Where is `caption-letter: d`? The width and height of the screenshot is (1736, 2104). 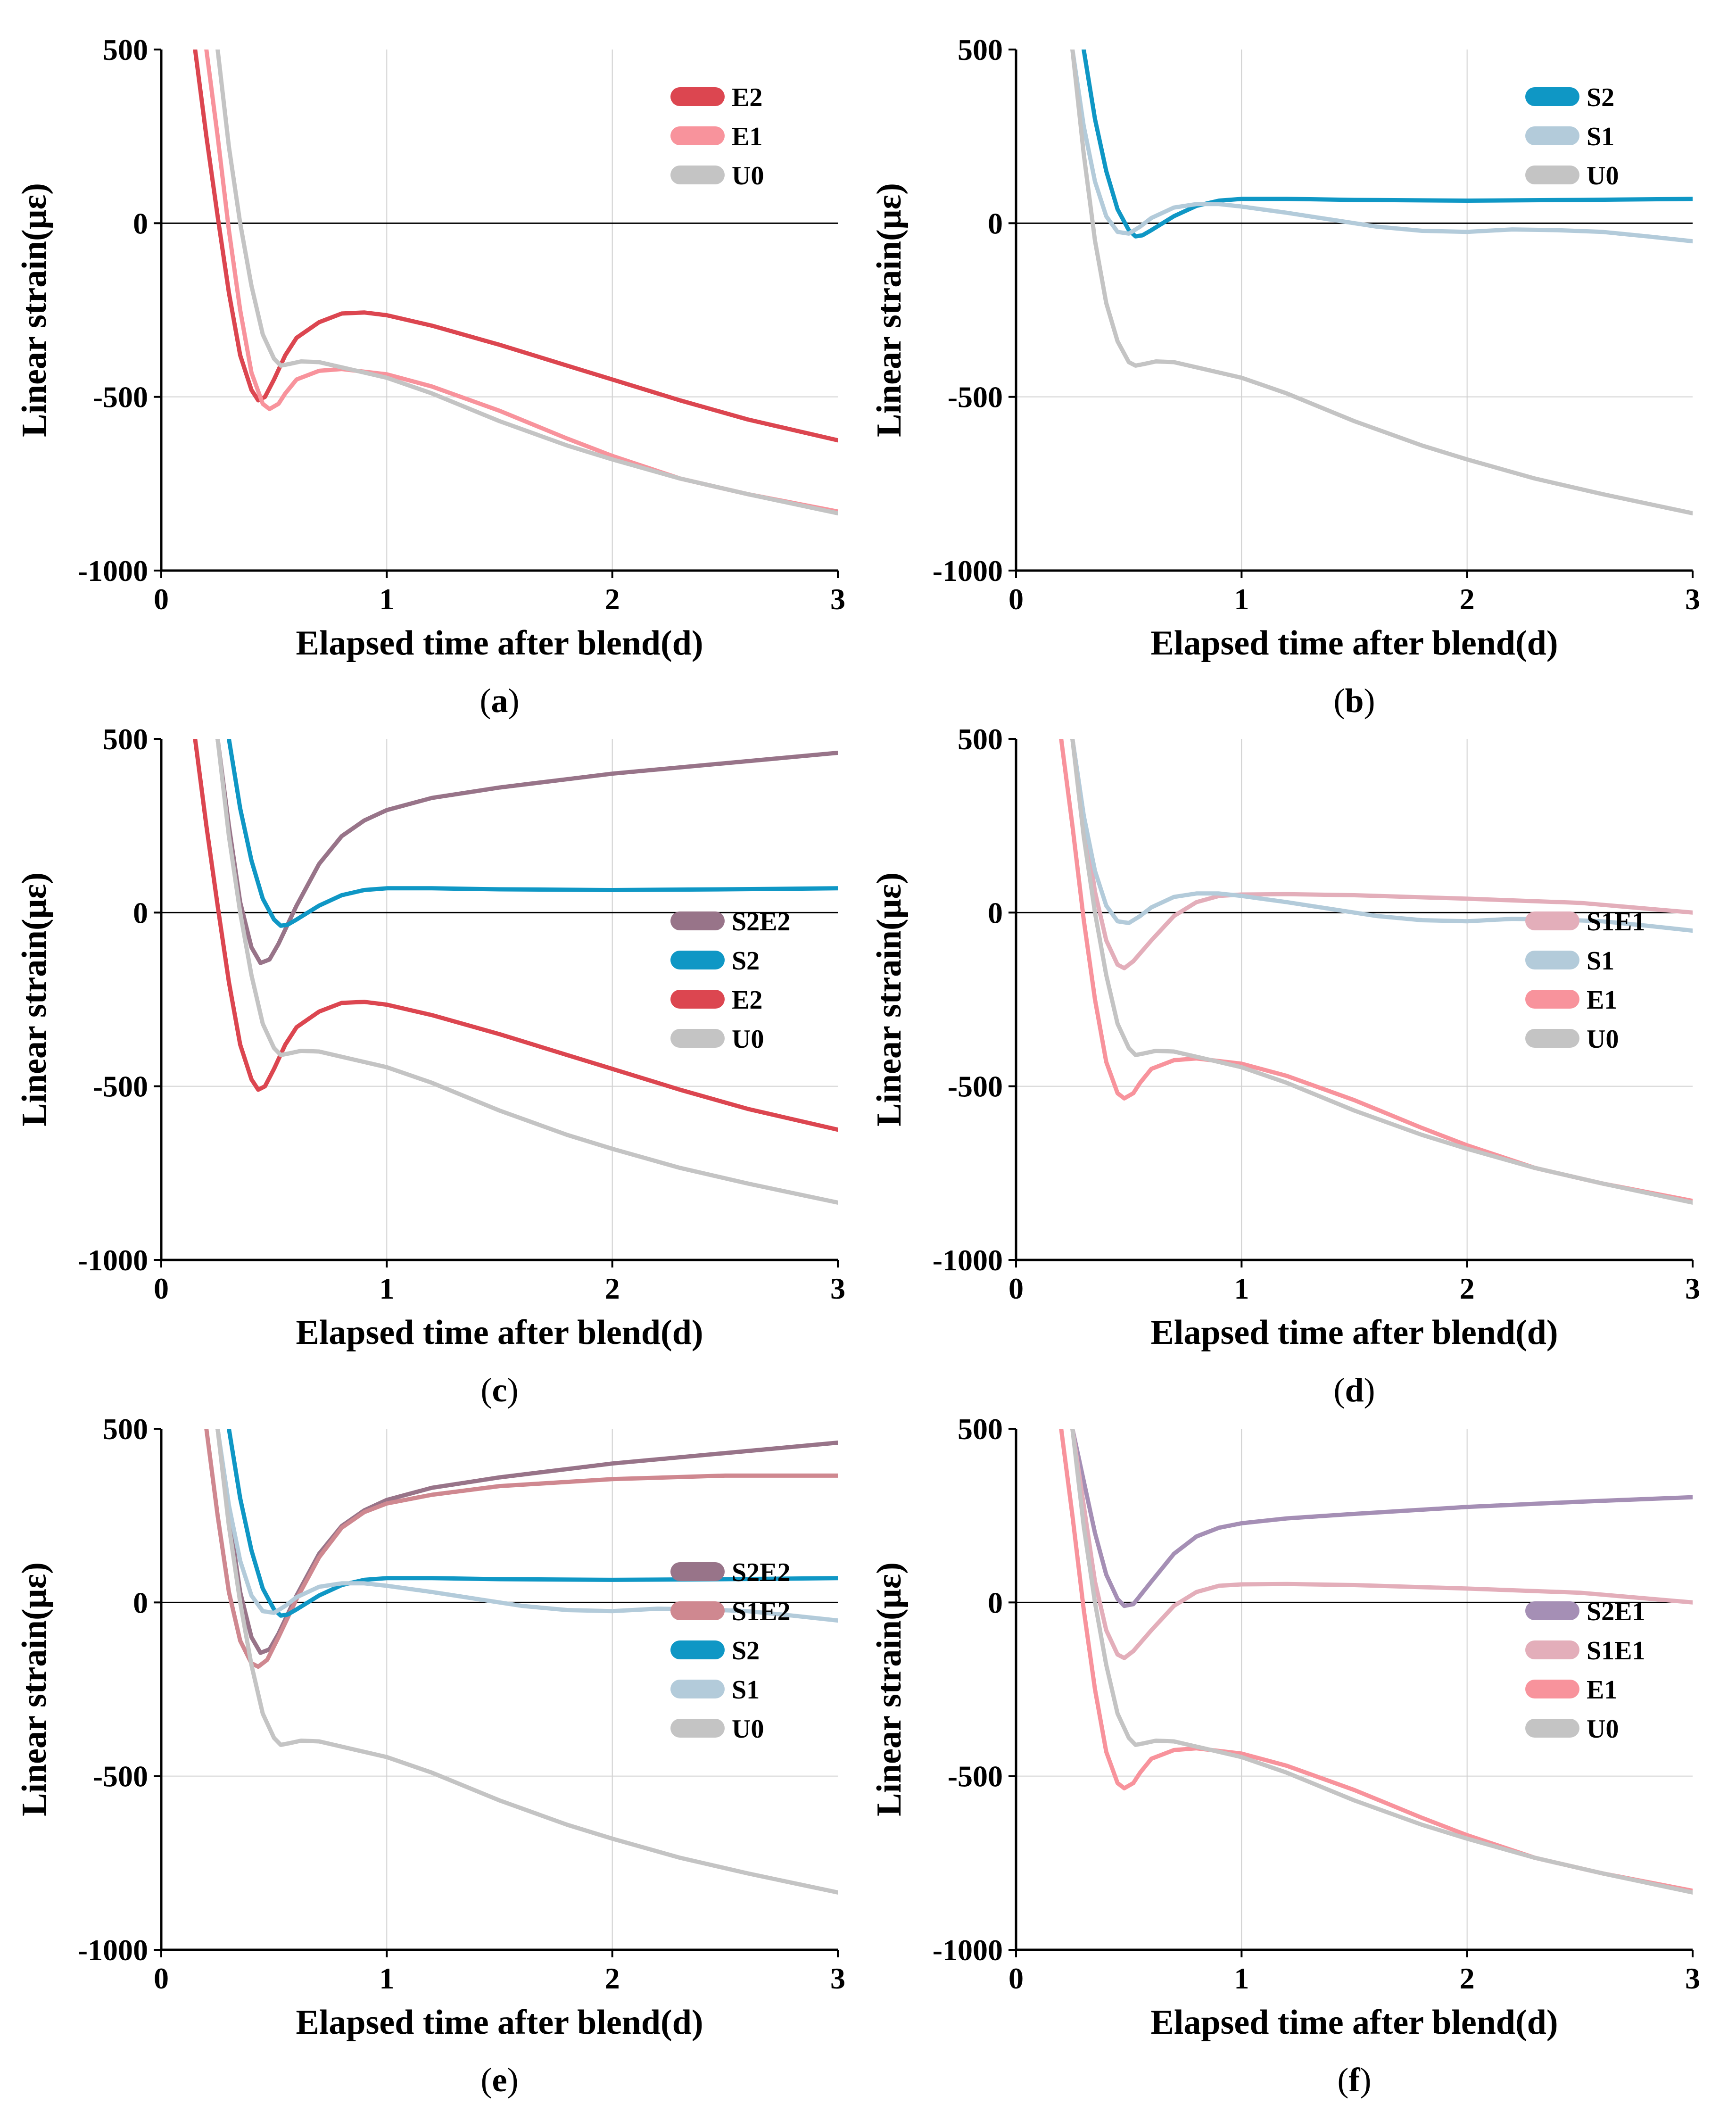 caption-letter: d is located at coordinates (1354, 1390).